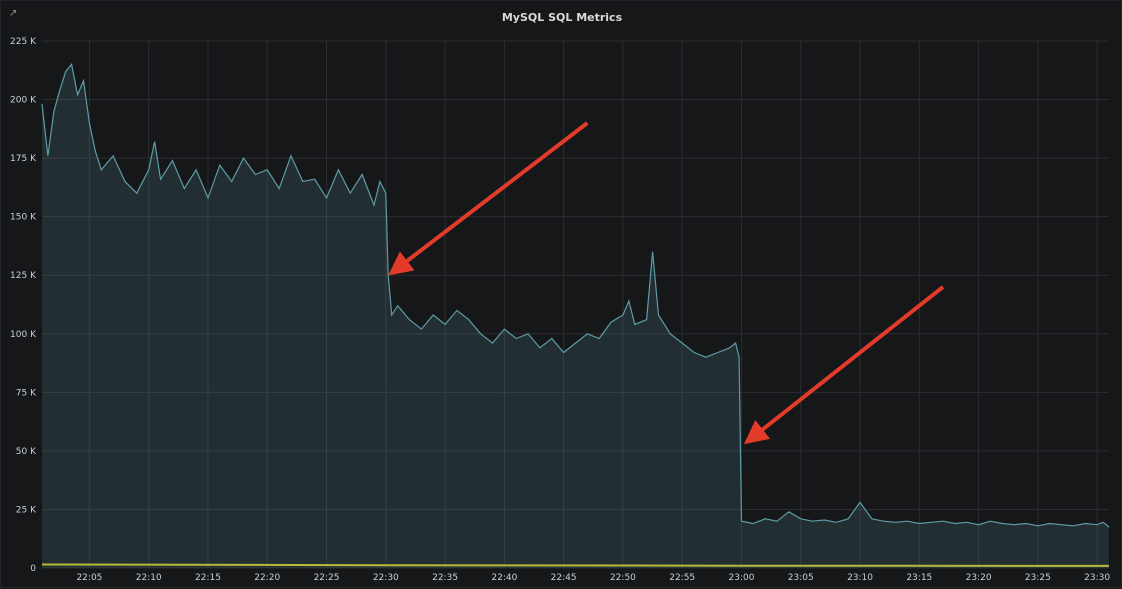 This screenshot has width=1122, height=589. I want to click on x-tick-label: 22:55, so click(682, 578).